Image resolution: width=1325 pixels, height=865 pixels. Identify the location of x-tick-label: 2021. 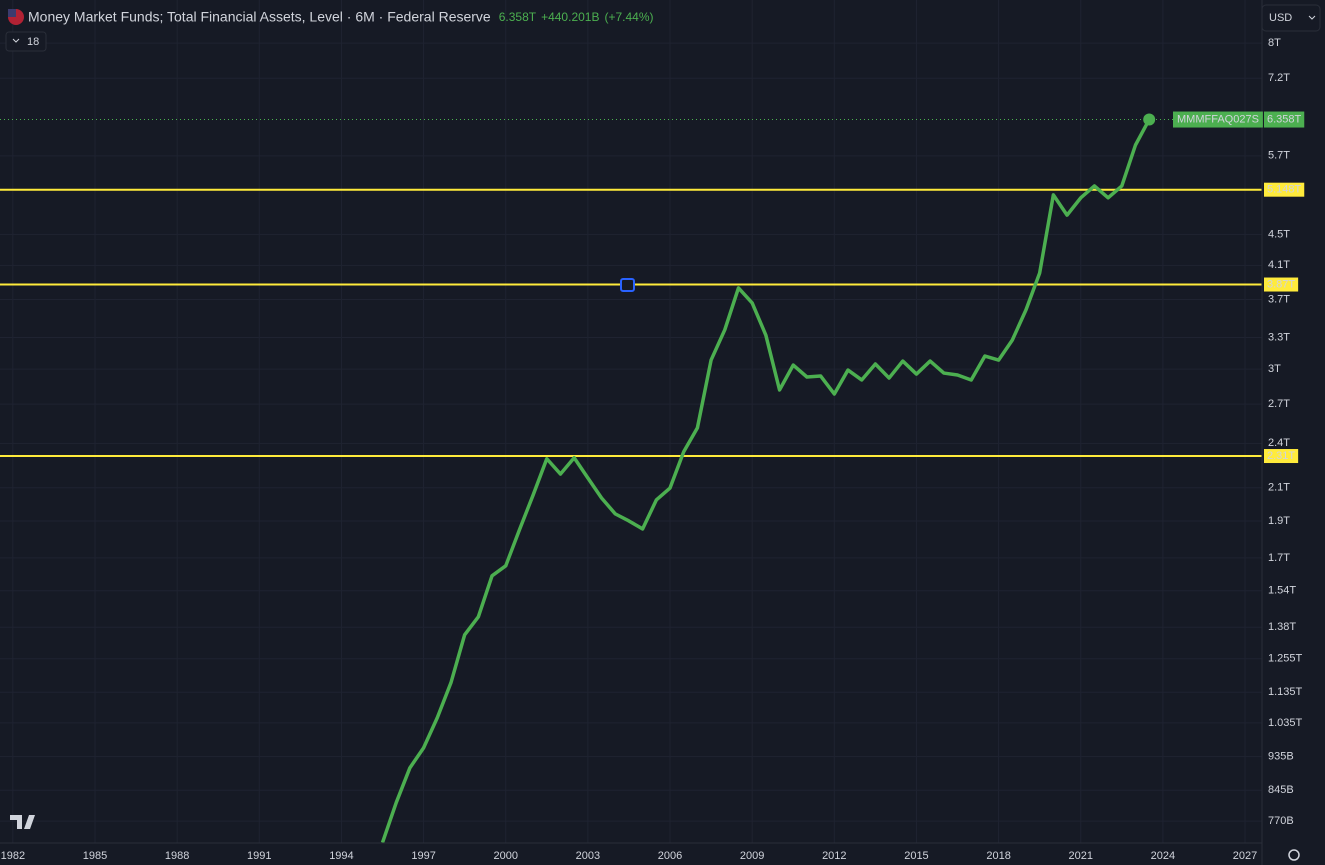
(1080, 856).